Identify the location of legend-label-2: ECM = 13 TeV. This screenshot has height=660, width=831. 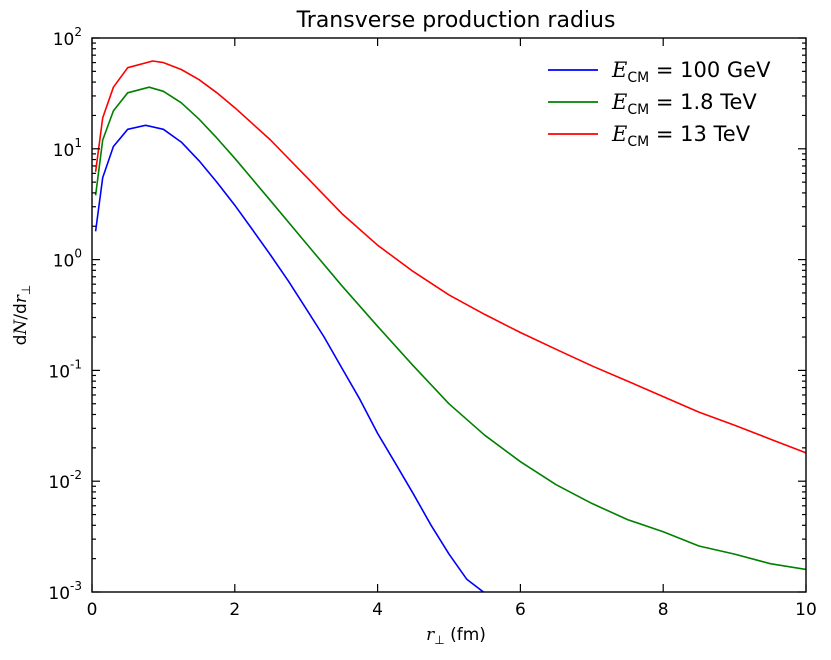
(681, 136).